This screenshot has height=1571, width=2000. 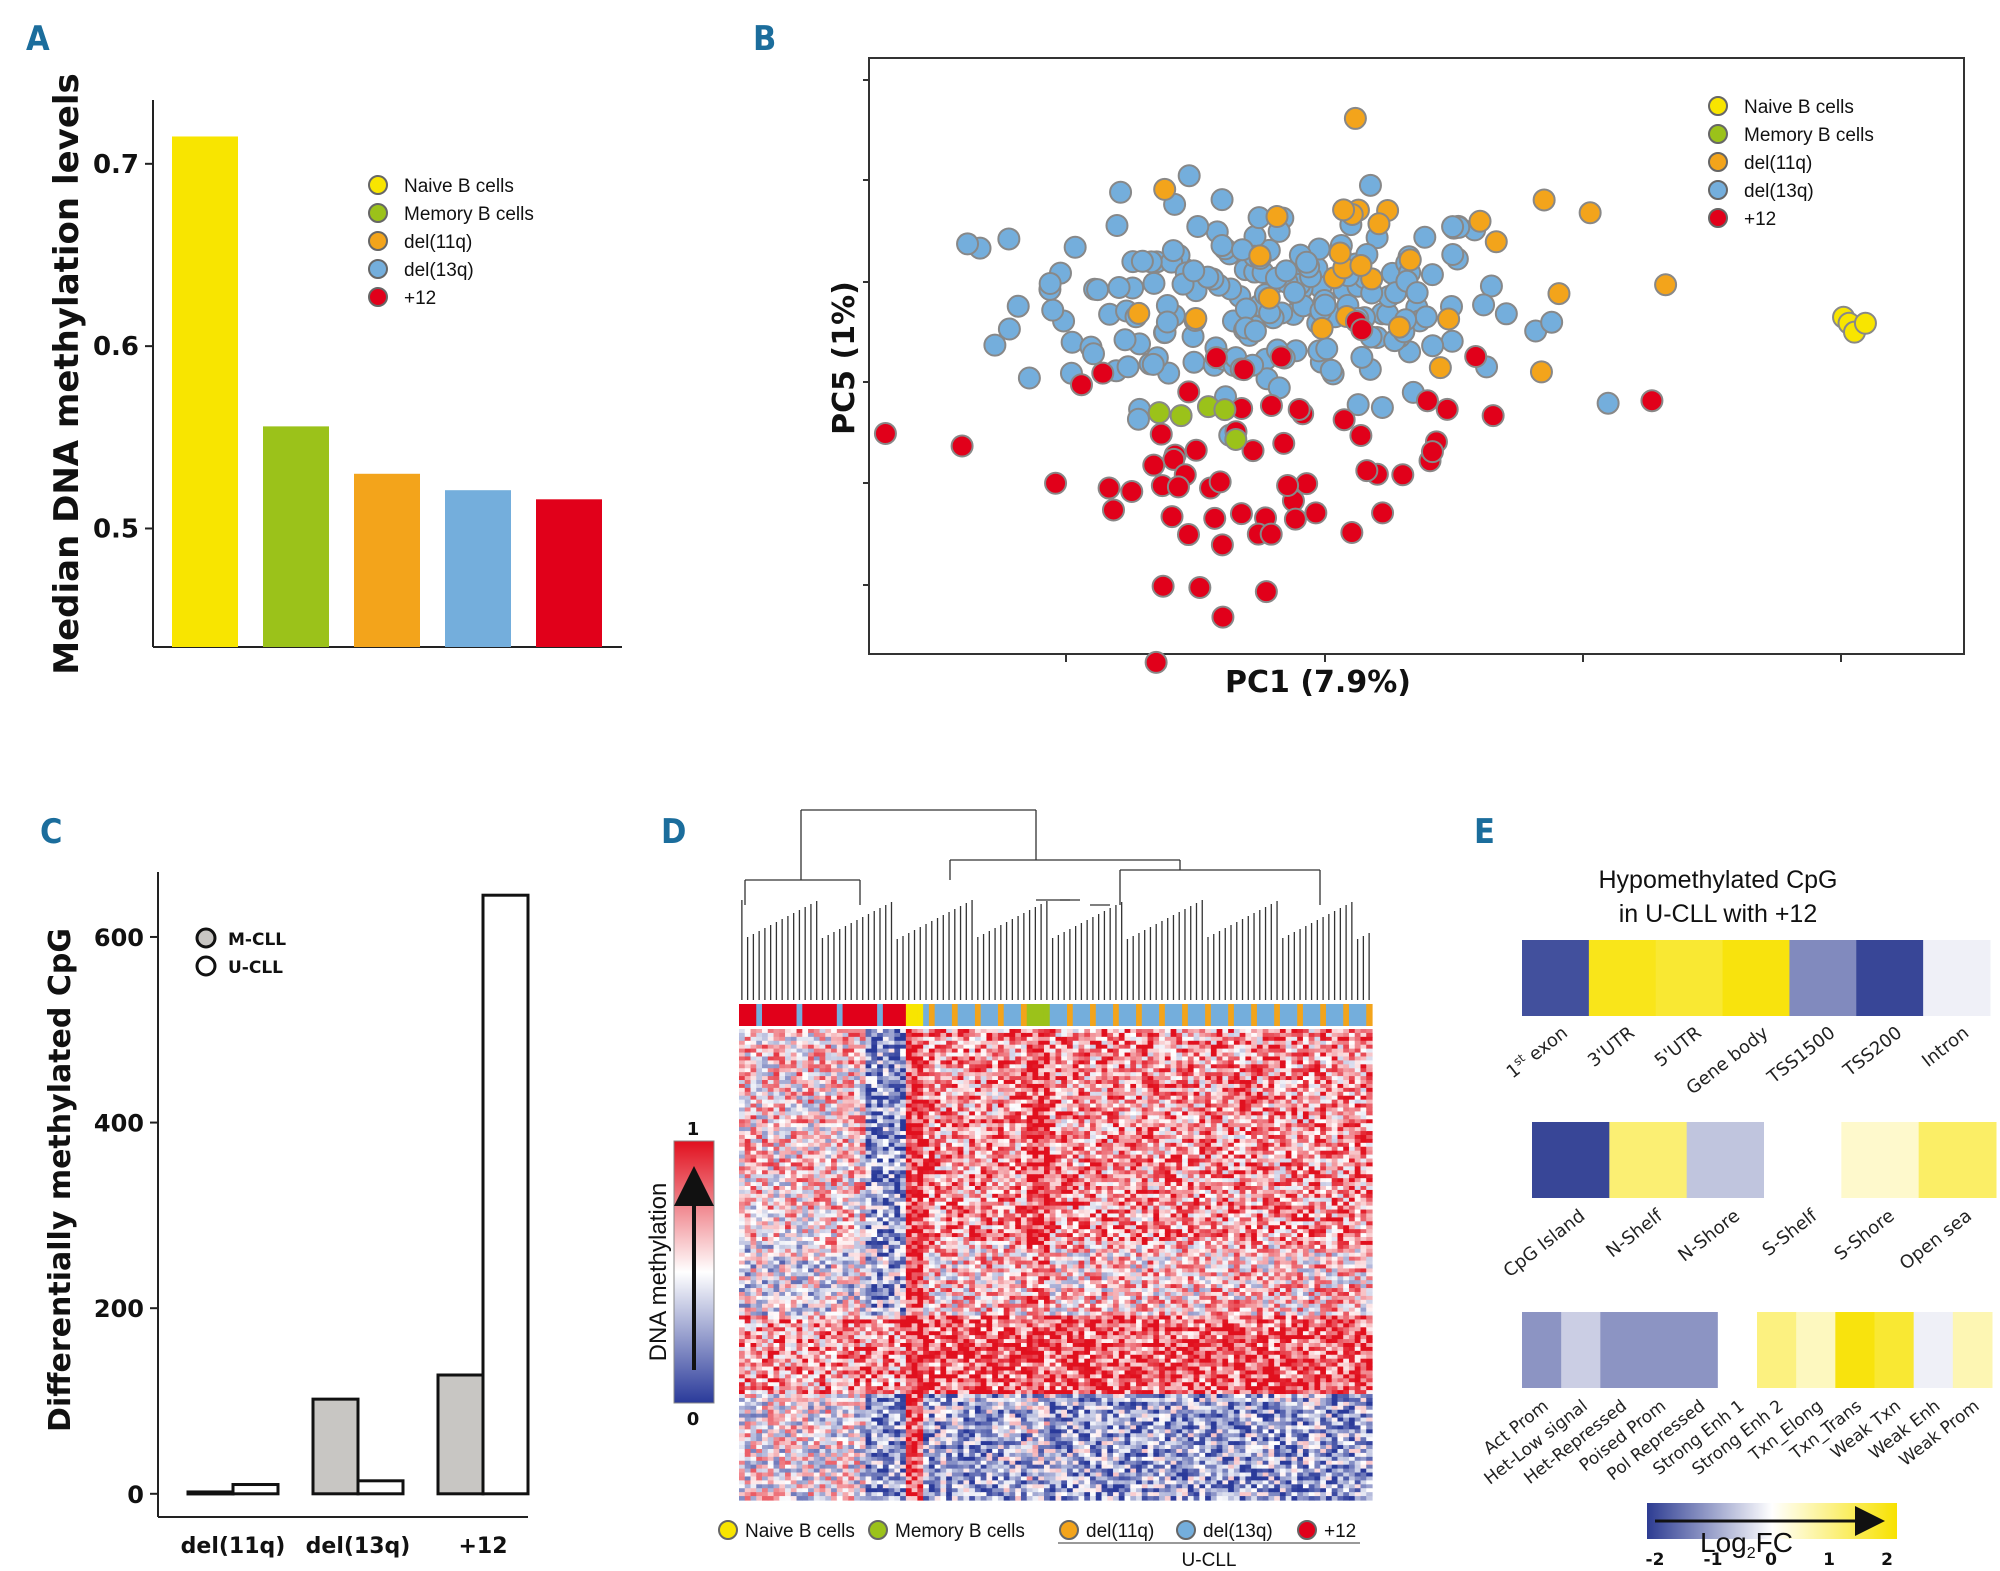 What do you see at coordinates (1718, 190) in the screenshot?
I see `panel-b-legend-marker` at bounding box center [1718, 190].